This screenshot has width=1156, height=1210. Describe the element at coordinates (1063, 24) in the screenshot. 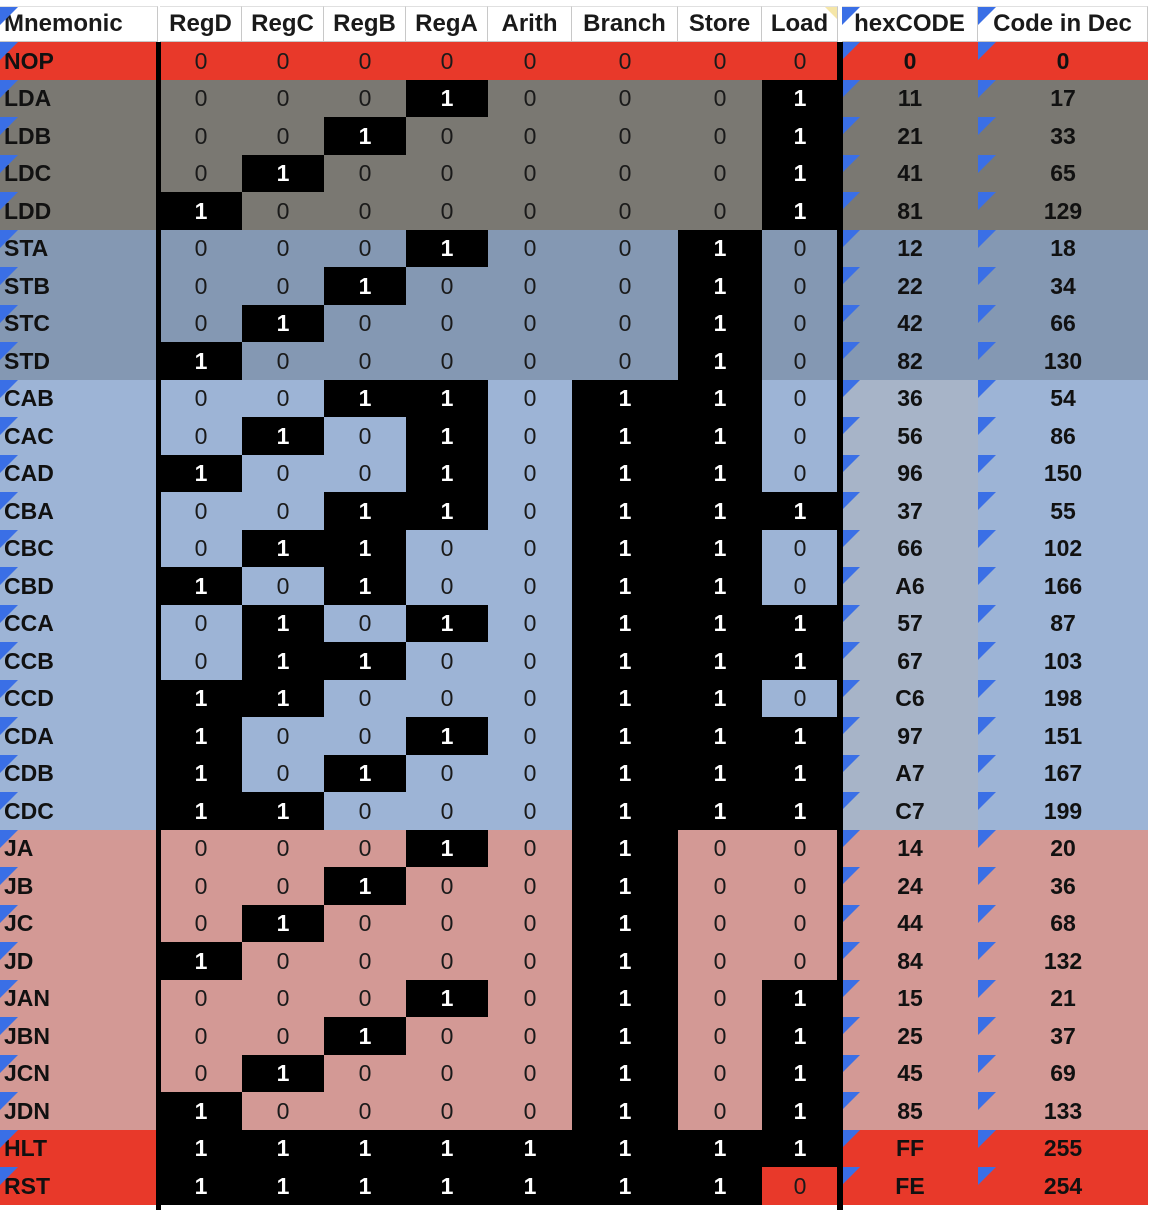

I see `column-header-code-in-dec: Code in Dec` at that location.